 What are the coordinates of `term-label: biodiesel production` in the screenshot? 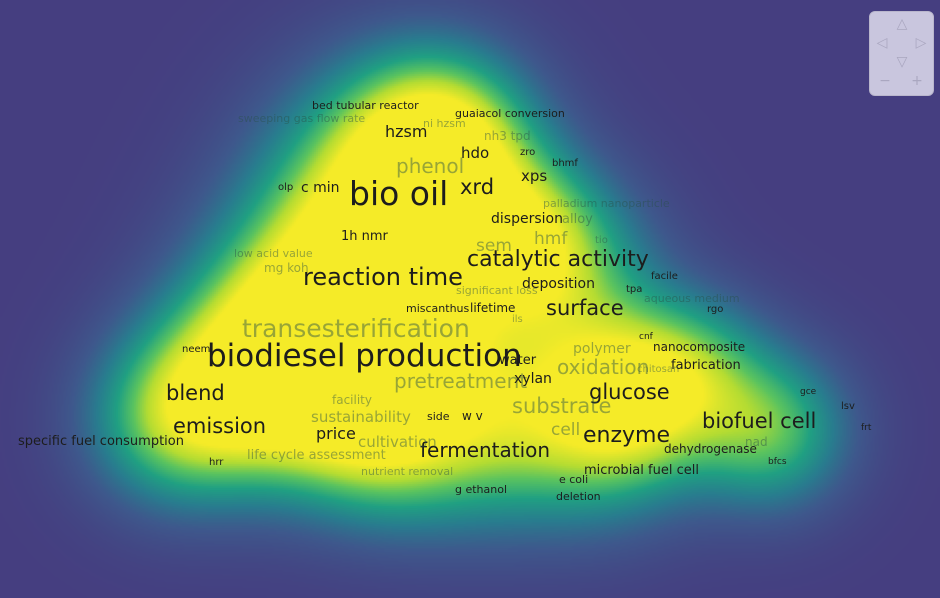 It's located at (364, 356).